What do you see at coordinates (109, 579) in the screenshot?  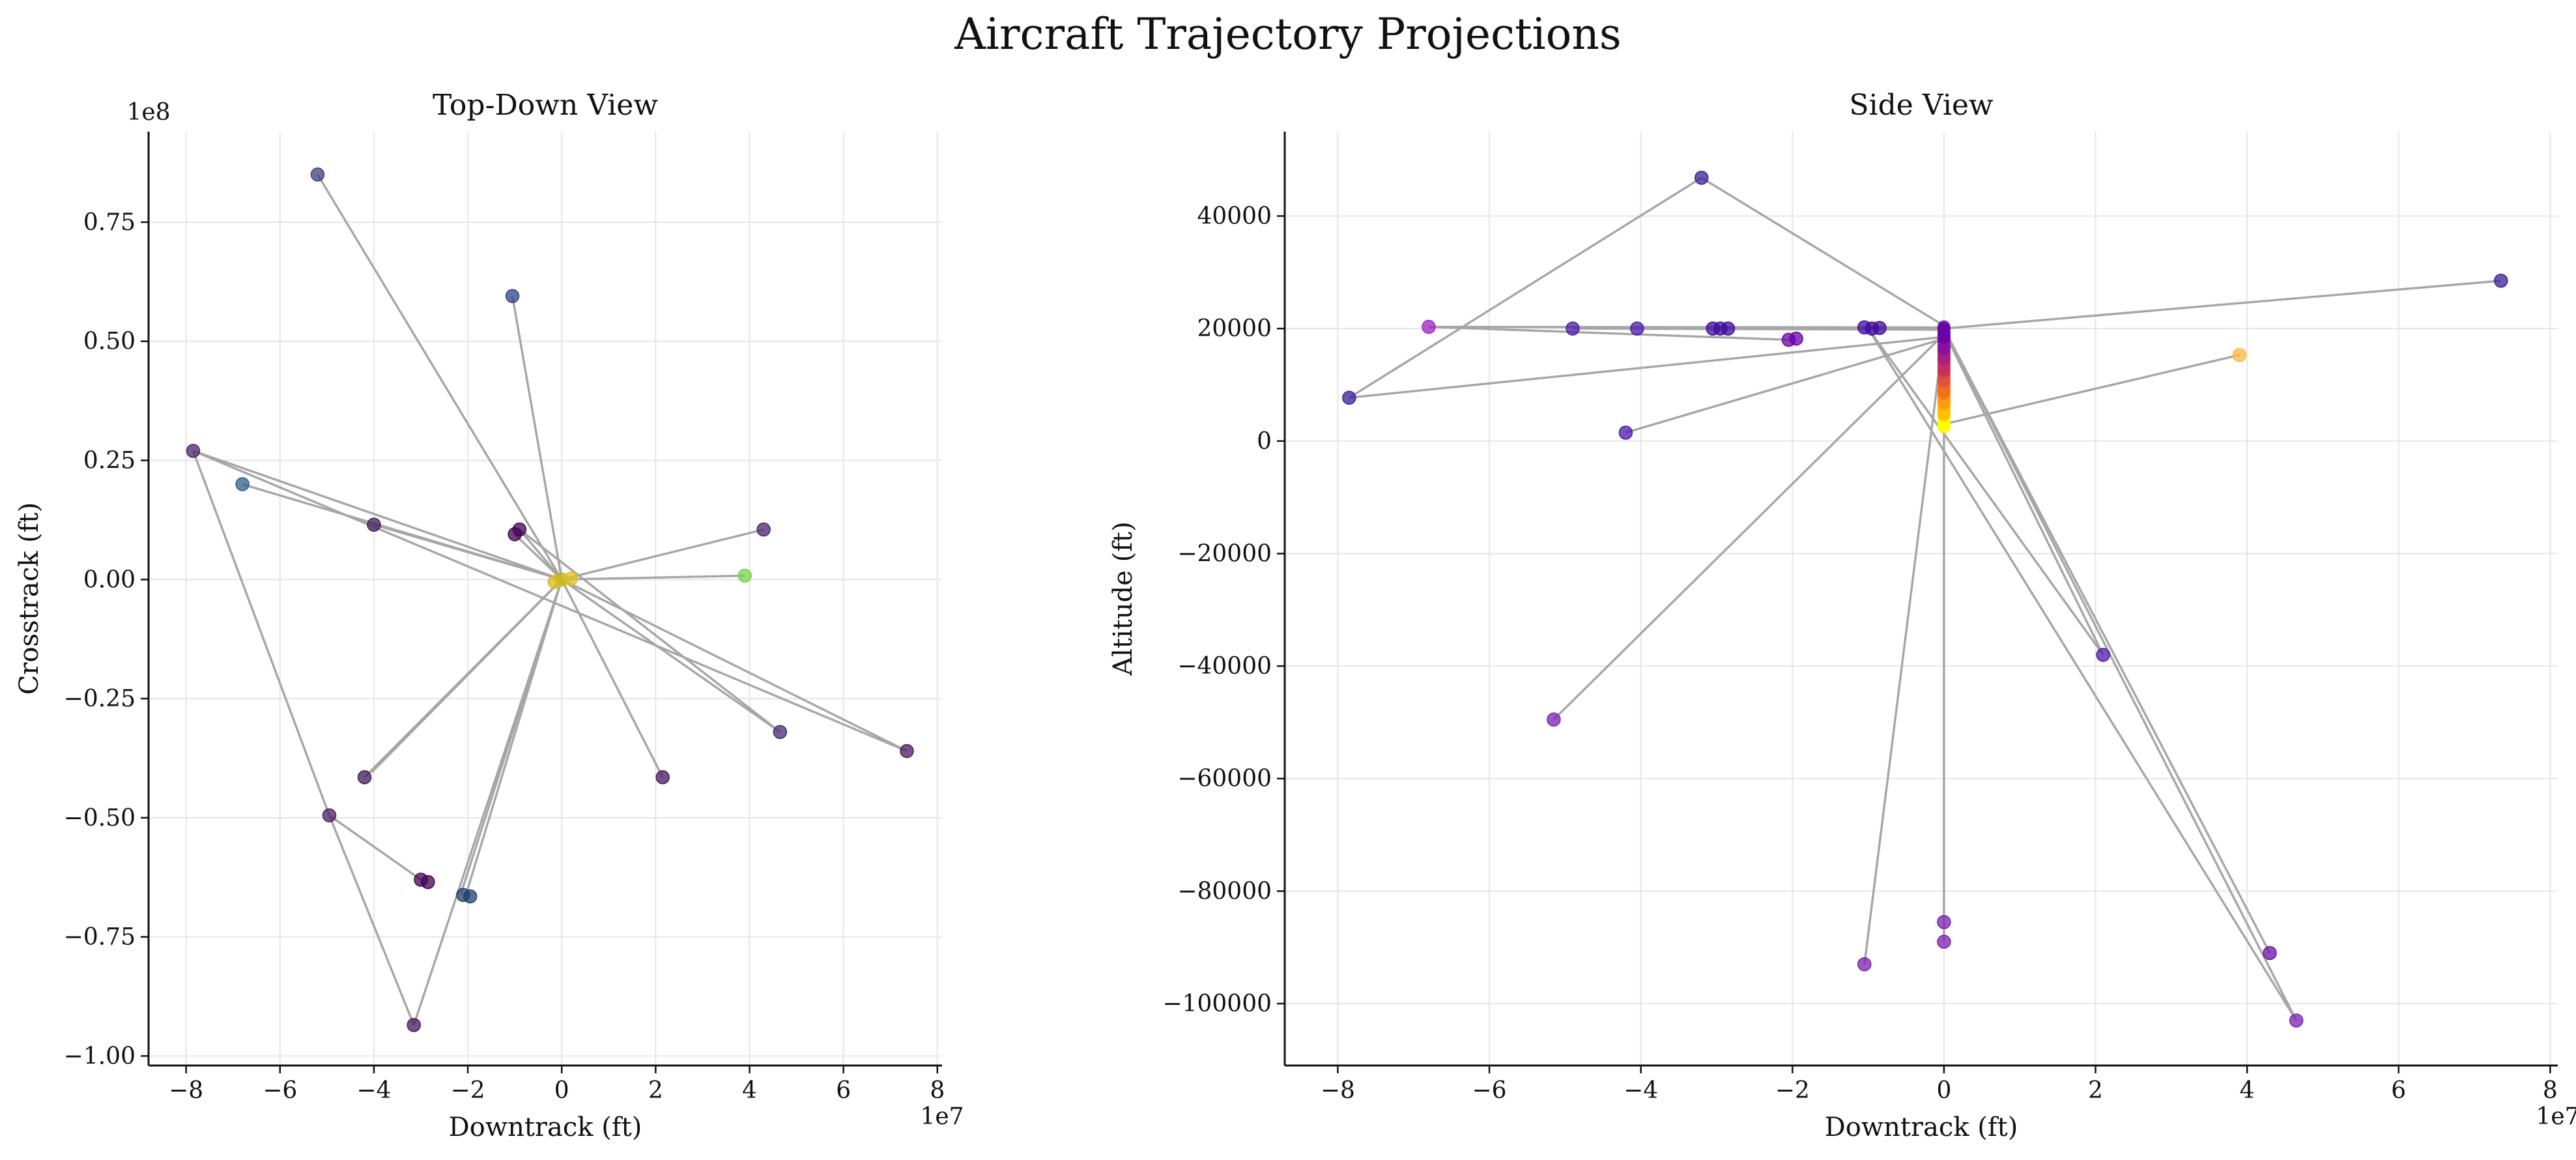 I see `y-tick-label: 0.00` at bounding box center [109, 579].